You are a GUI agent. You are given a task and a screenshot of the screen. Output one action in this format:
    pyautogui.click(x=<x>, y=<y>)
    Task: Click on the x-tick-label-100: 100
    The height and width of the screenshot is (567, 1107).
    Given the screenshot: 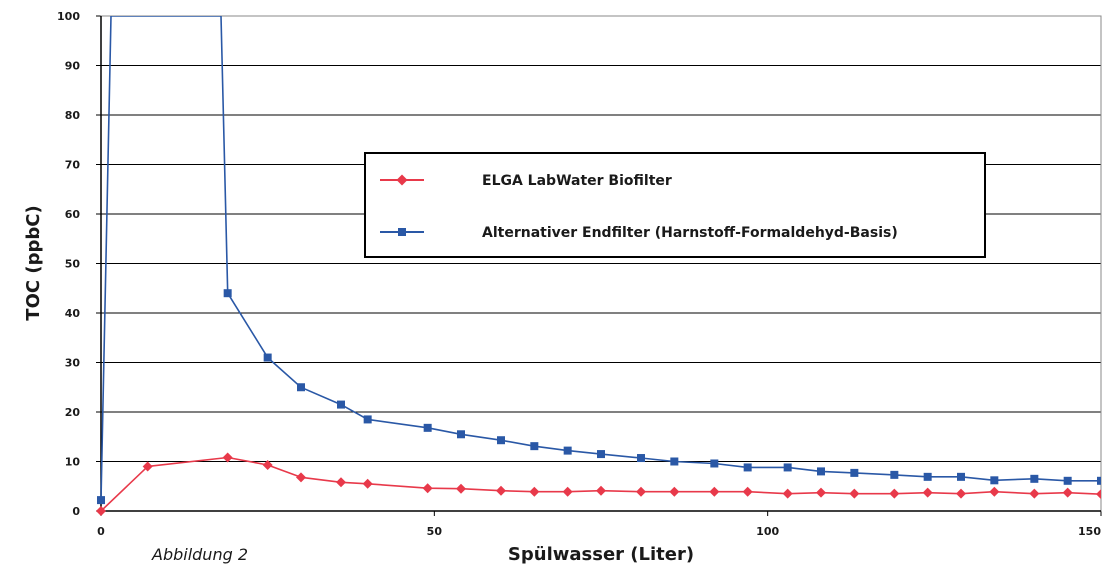 What is the action you would take?
    pyautogui.click(x=767, y=531)
    